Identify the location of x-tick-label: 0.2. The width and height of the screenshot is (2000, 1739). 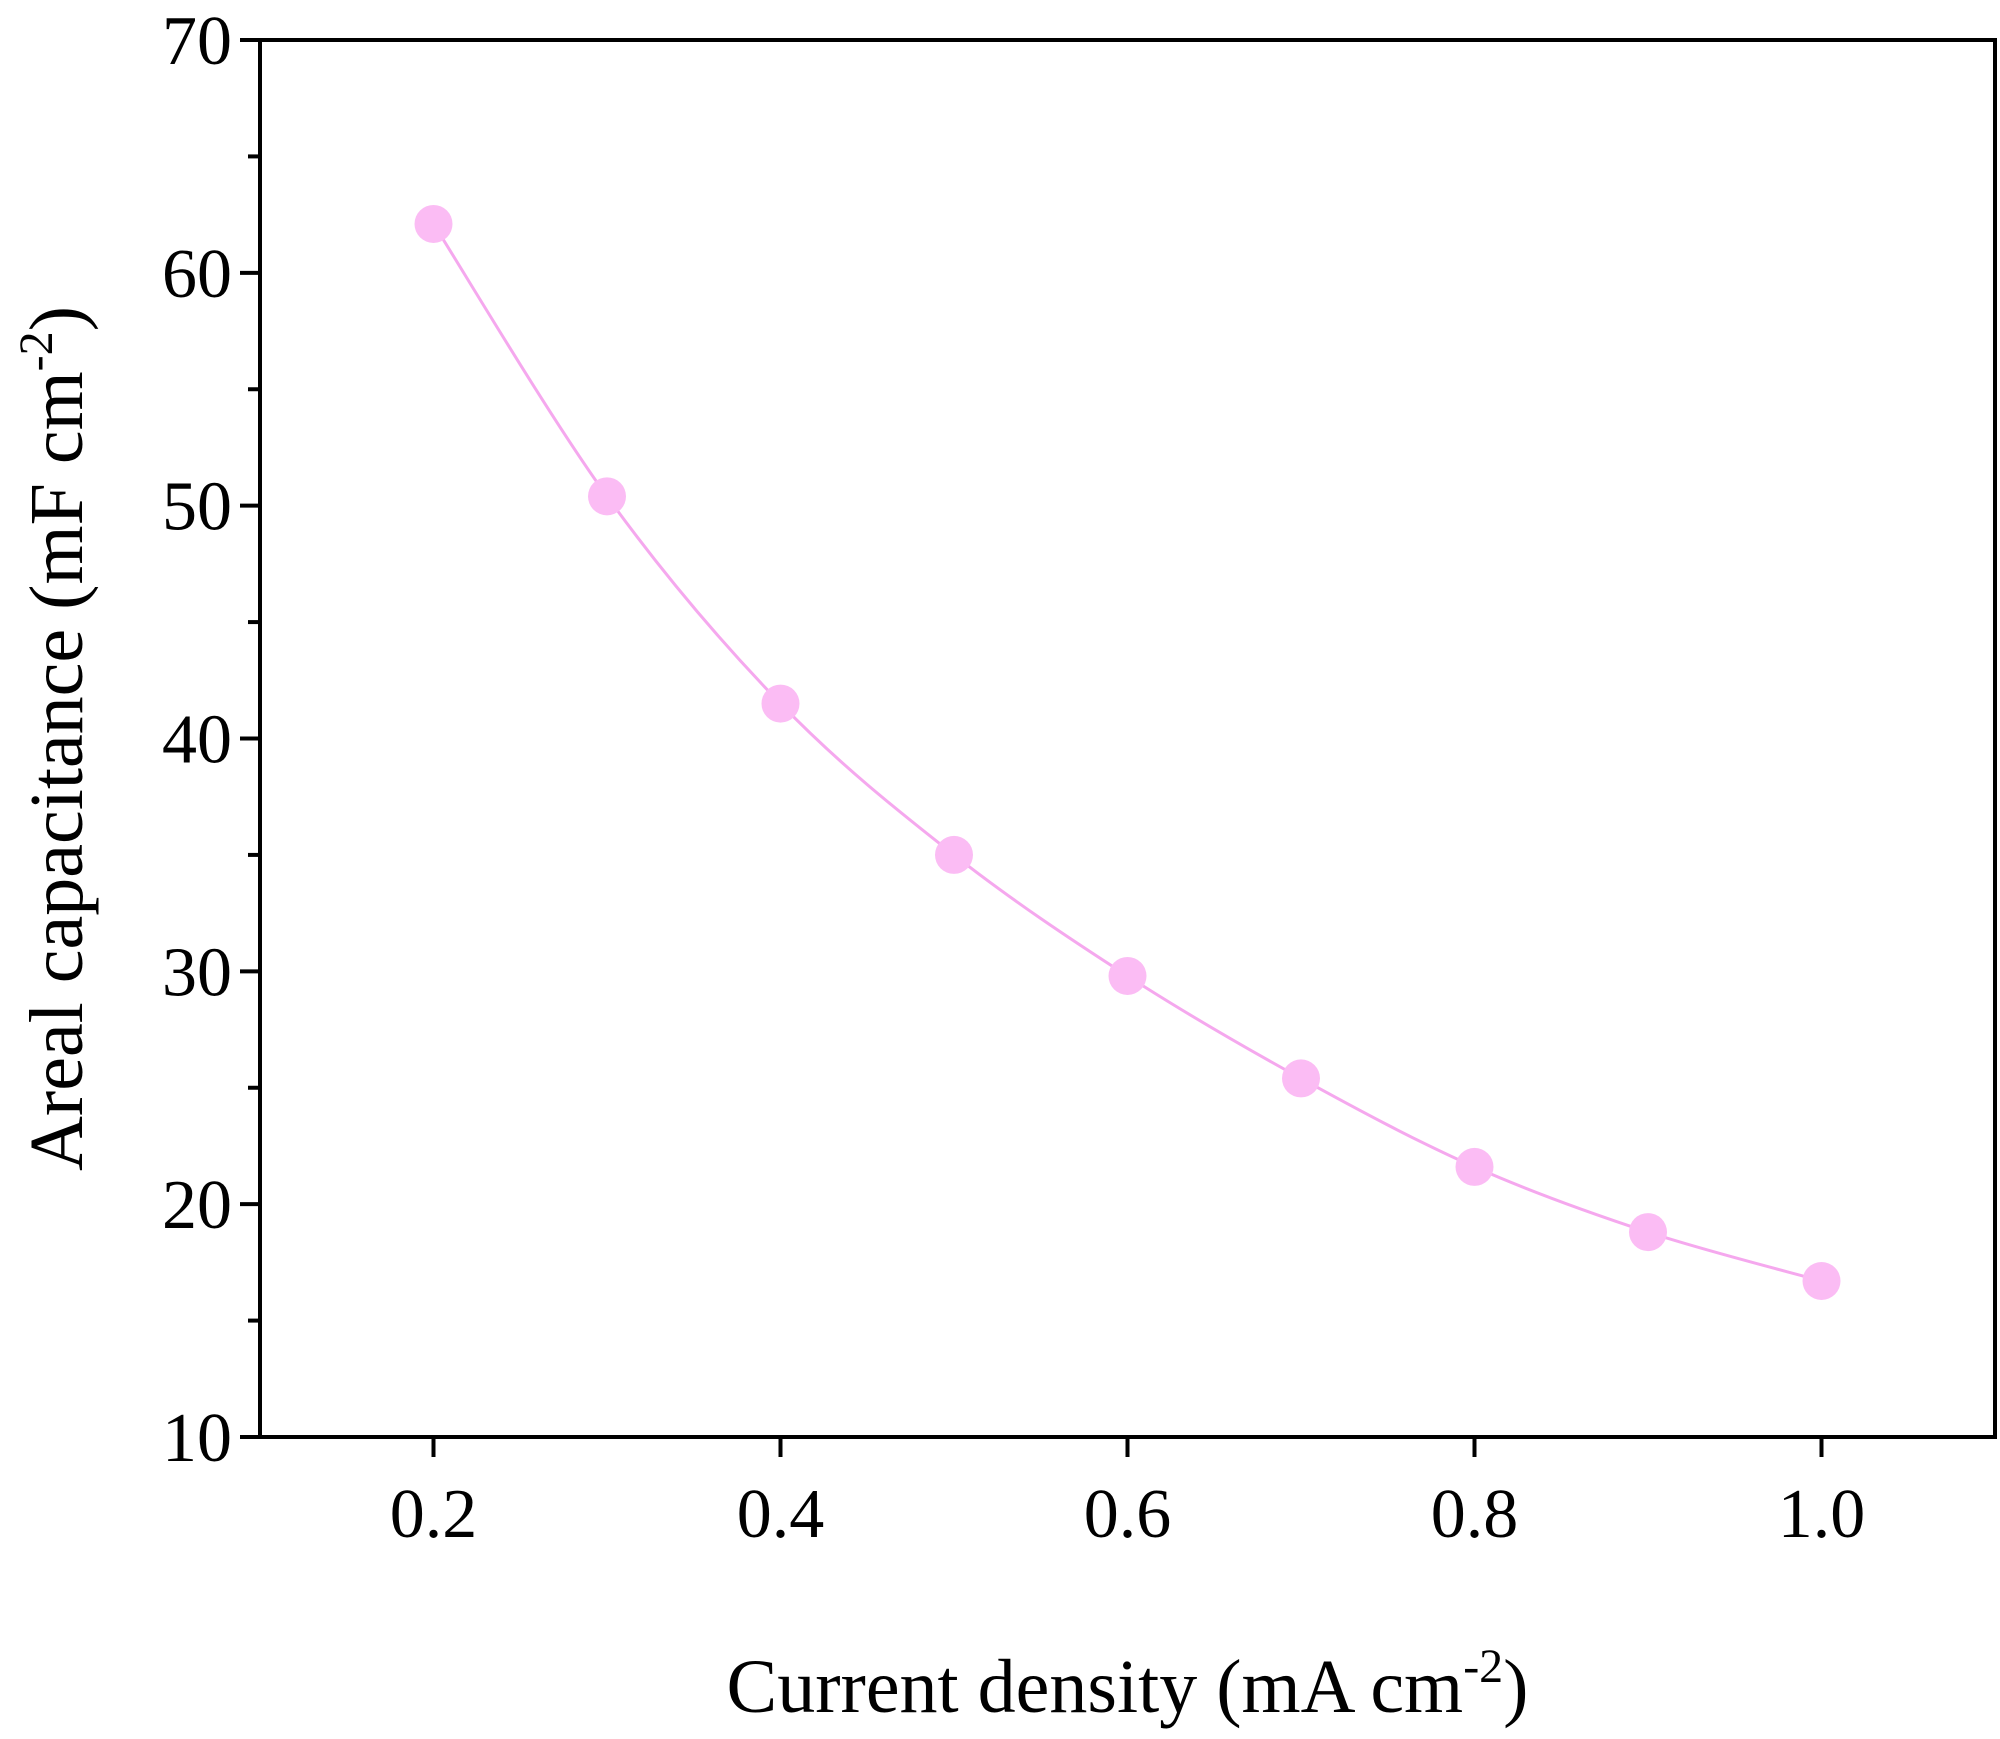
(434, 1514).